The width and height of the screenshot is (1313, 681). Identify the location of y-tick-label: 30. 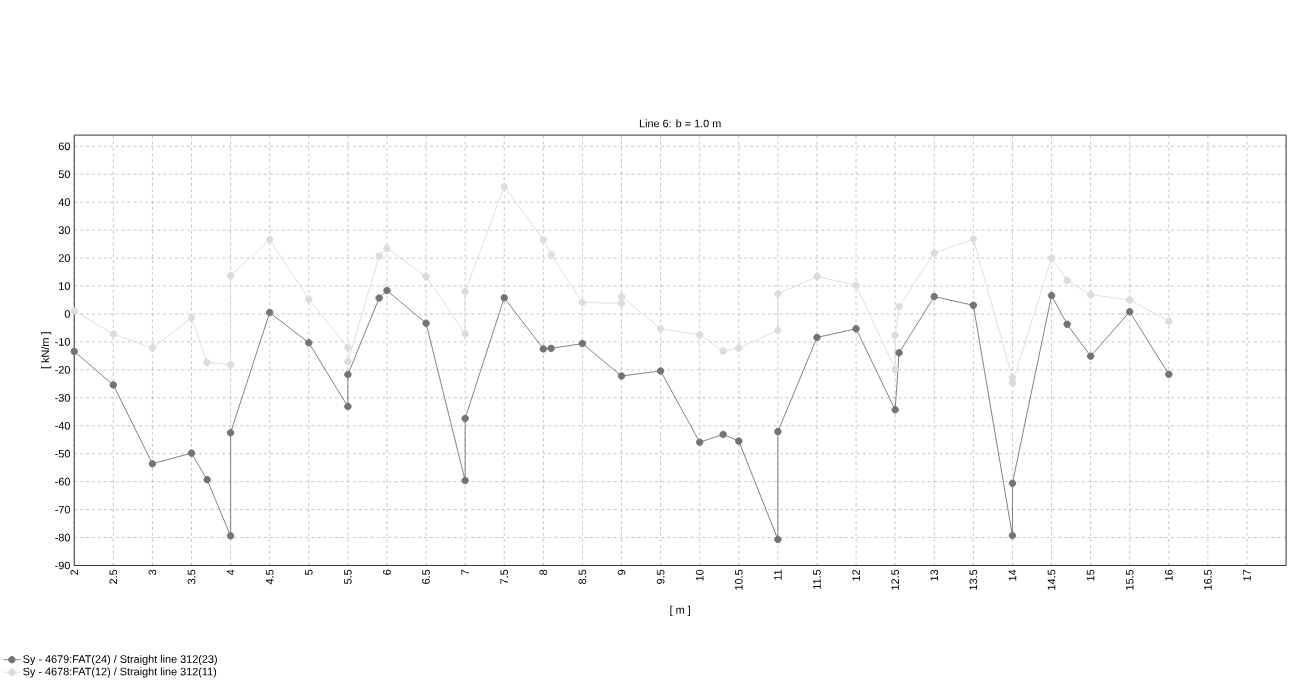
(64, 230).